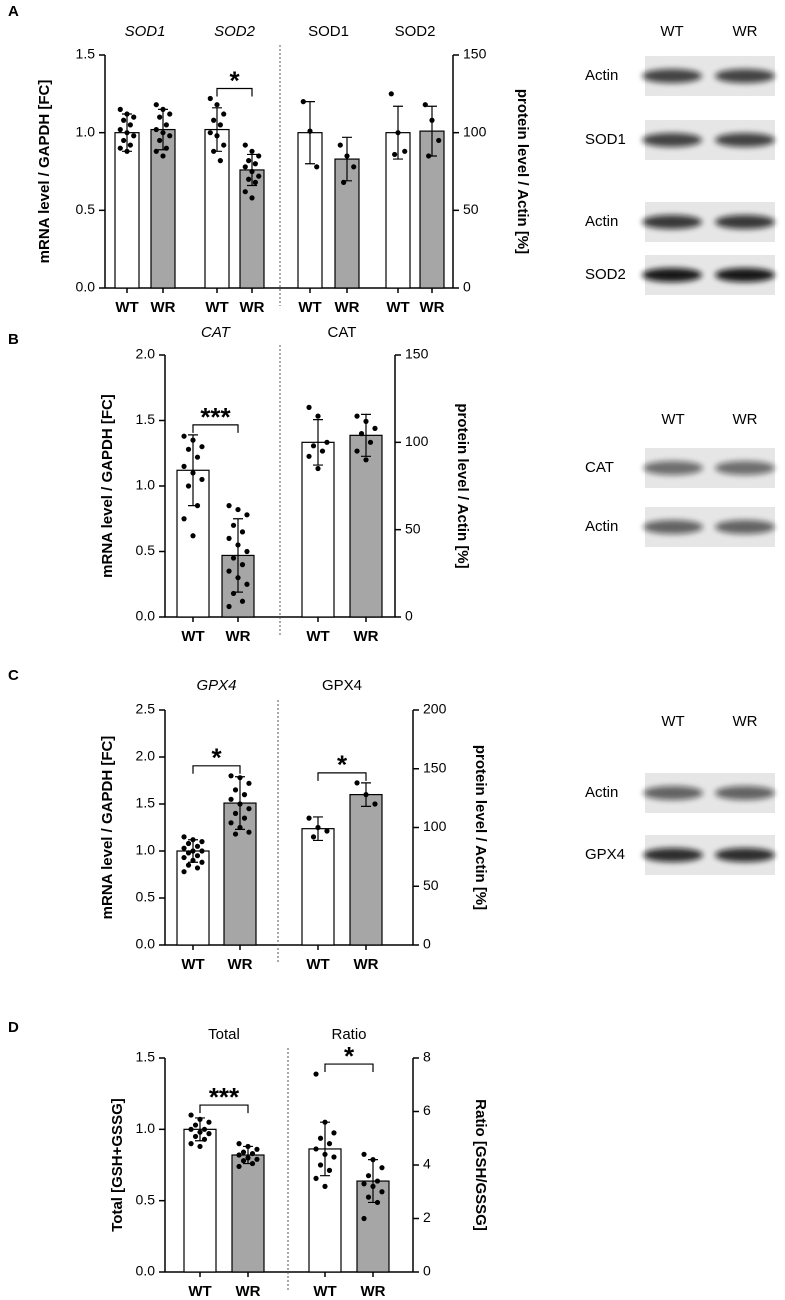 This screenshot has width=785, height=1300. What do you see at coordinates (146, 1057) in the screenshot?
I see `tick-label: 1.5` at bounding box center [146, 1057].